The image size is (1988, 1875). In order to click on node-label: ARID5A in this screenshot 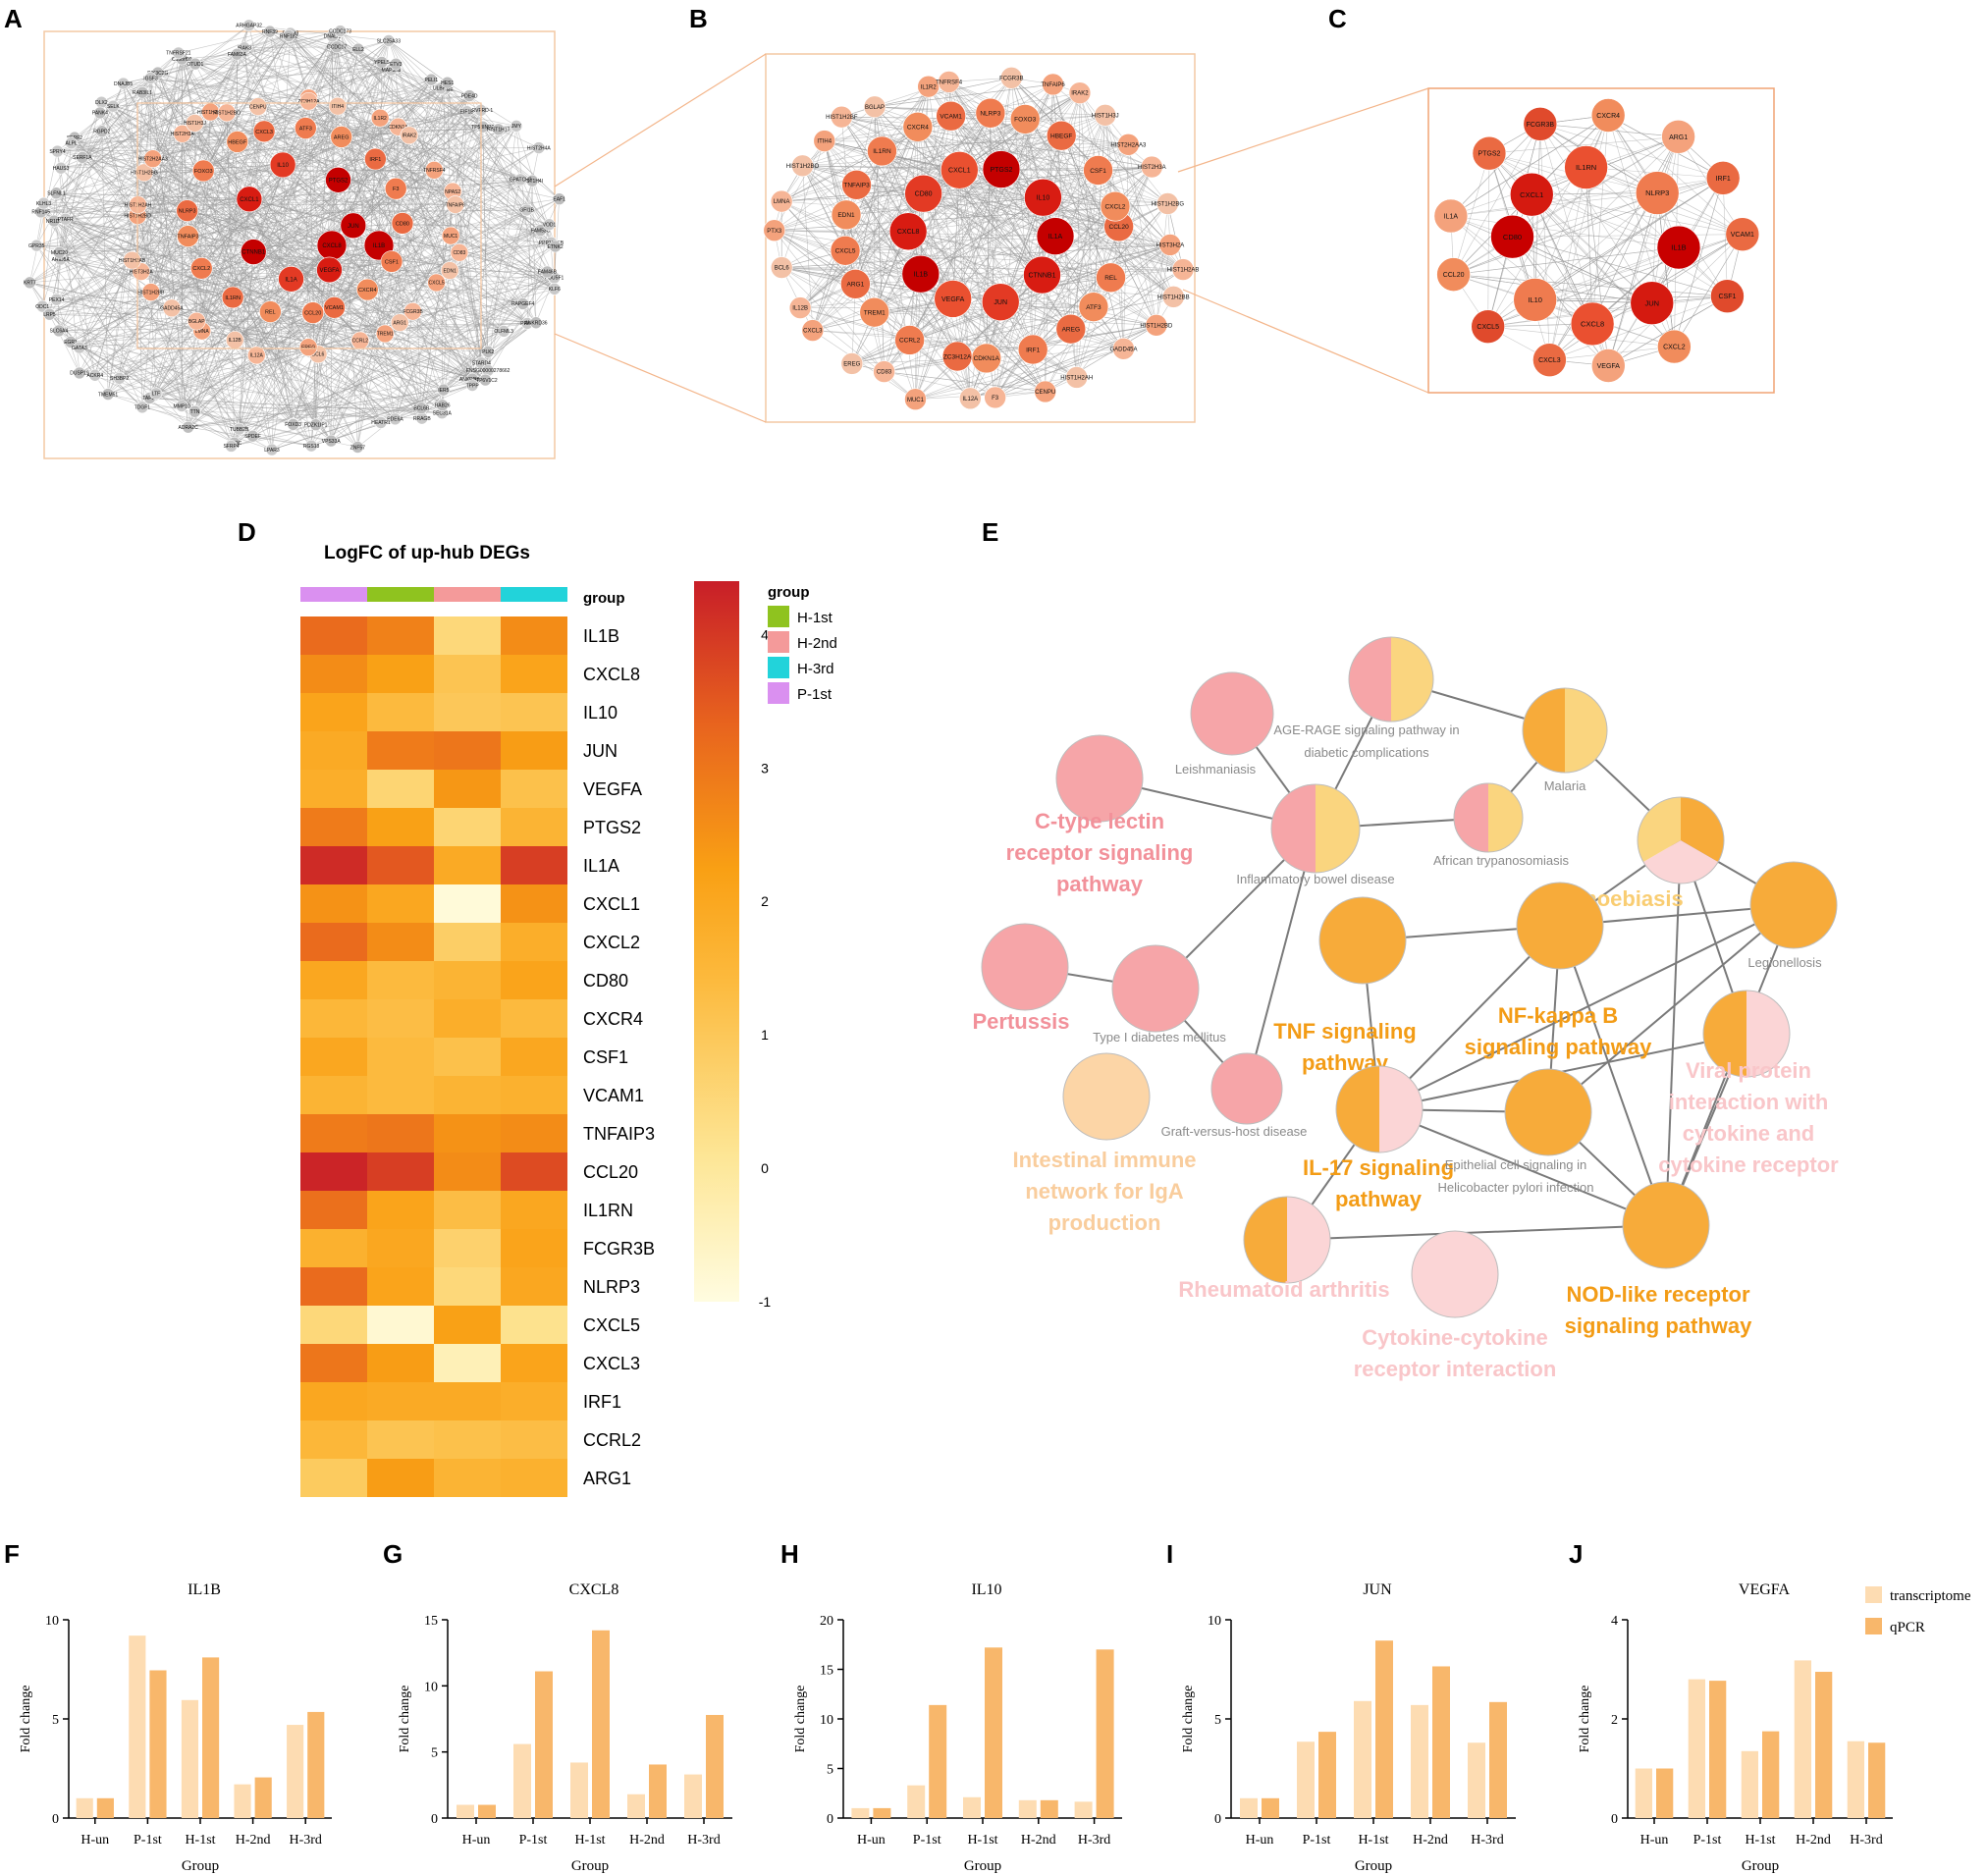, I will do `click(61, 260)`.